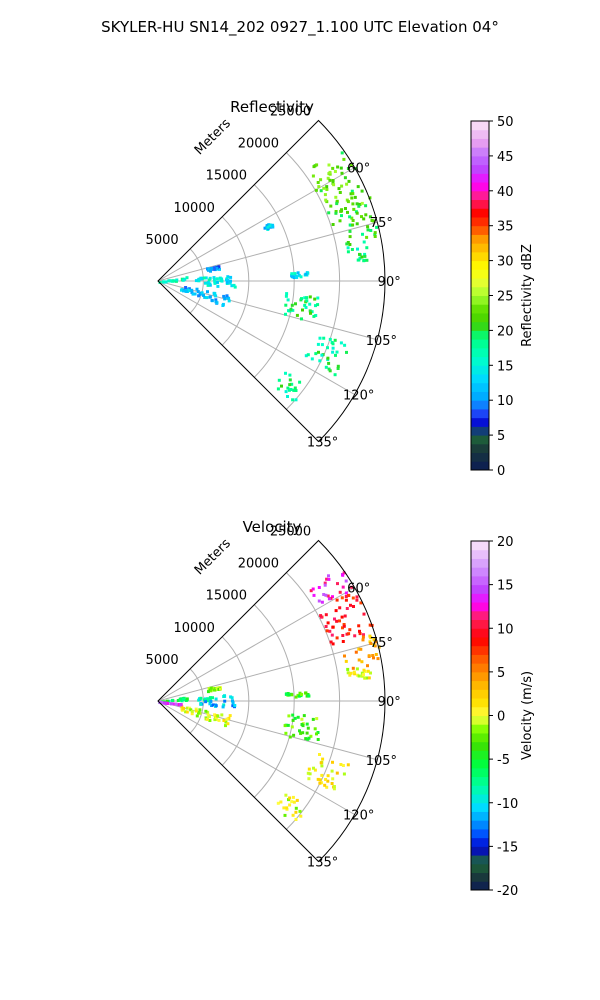 This screenshot has width=600, height=1000. I want to click on colorbar-tick-label: 50, so click(505, 122).